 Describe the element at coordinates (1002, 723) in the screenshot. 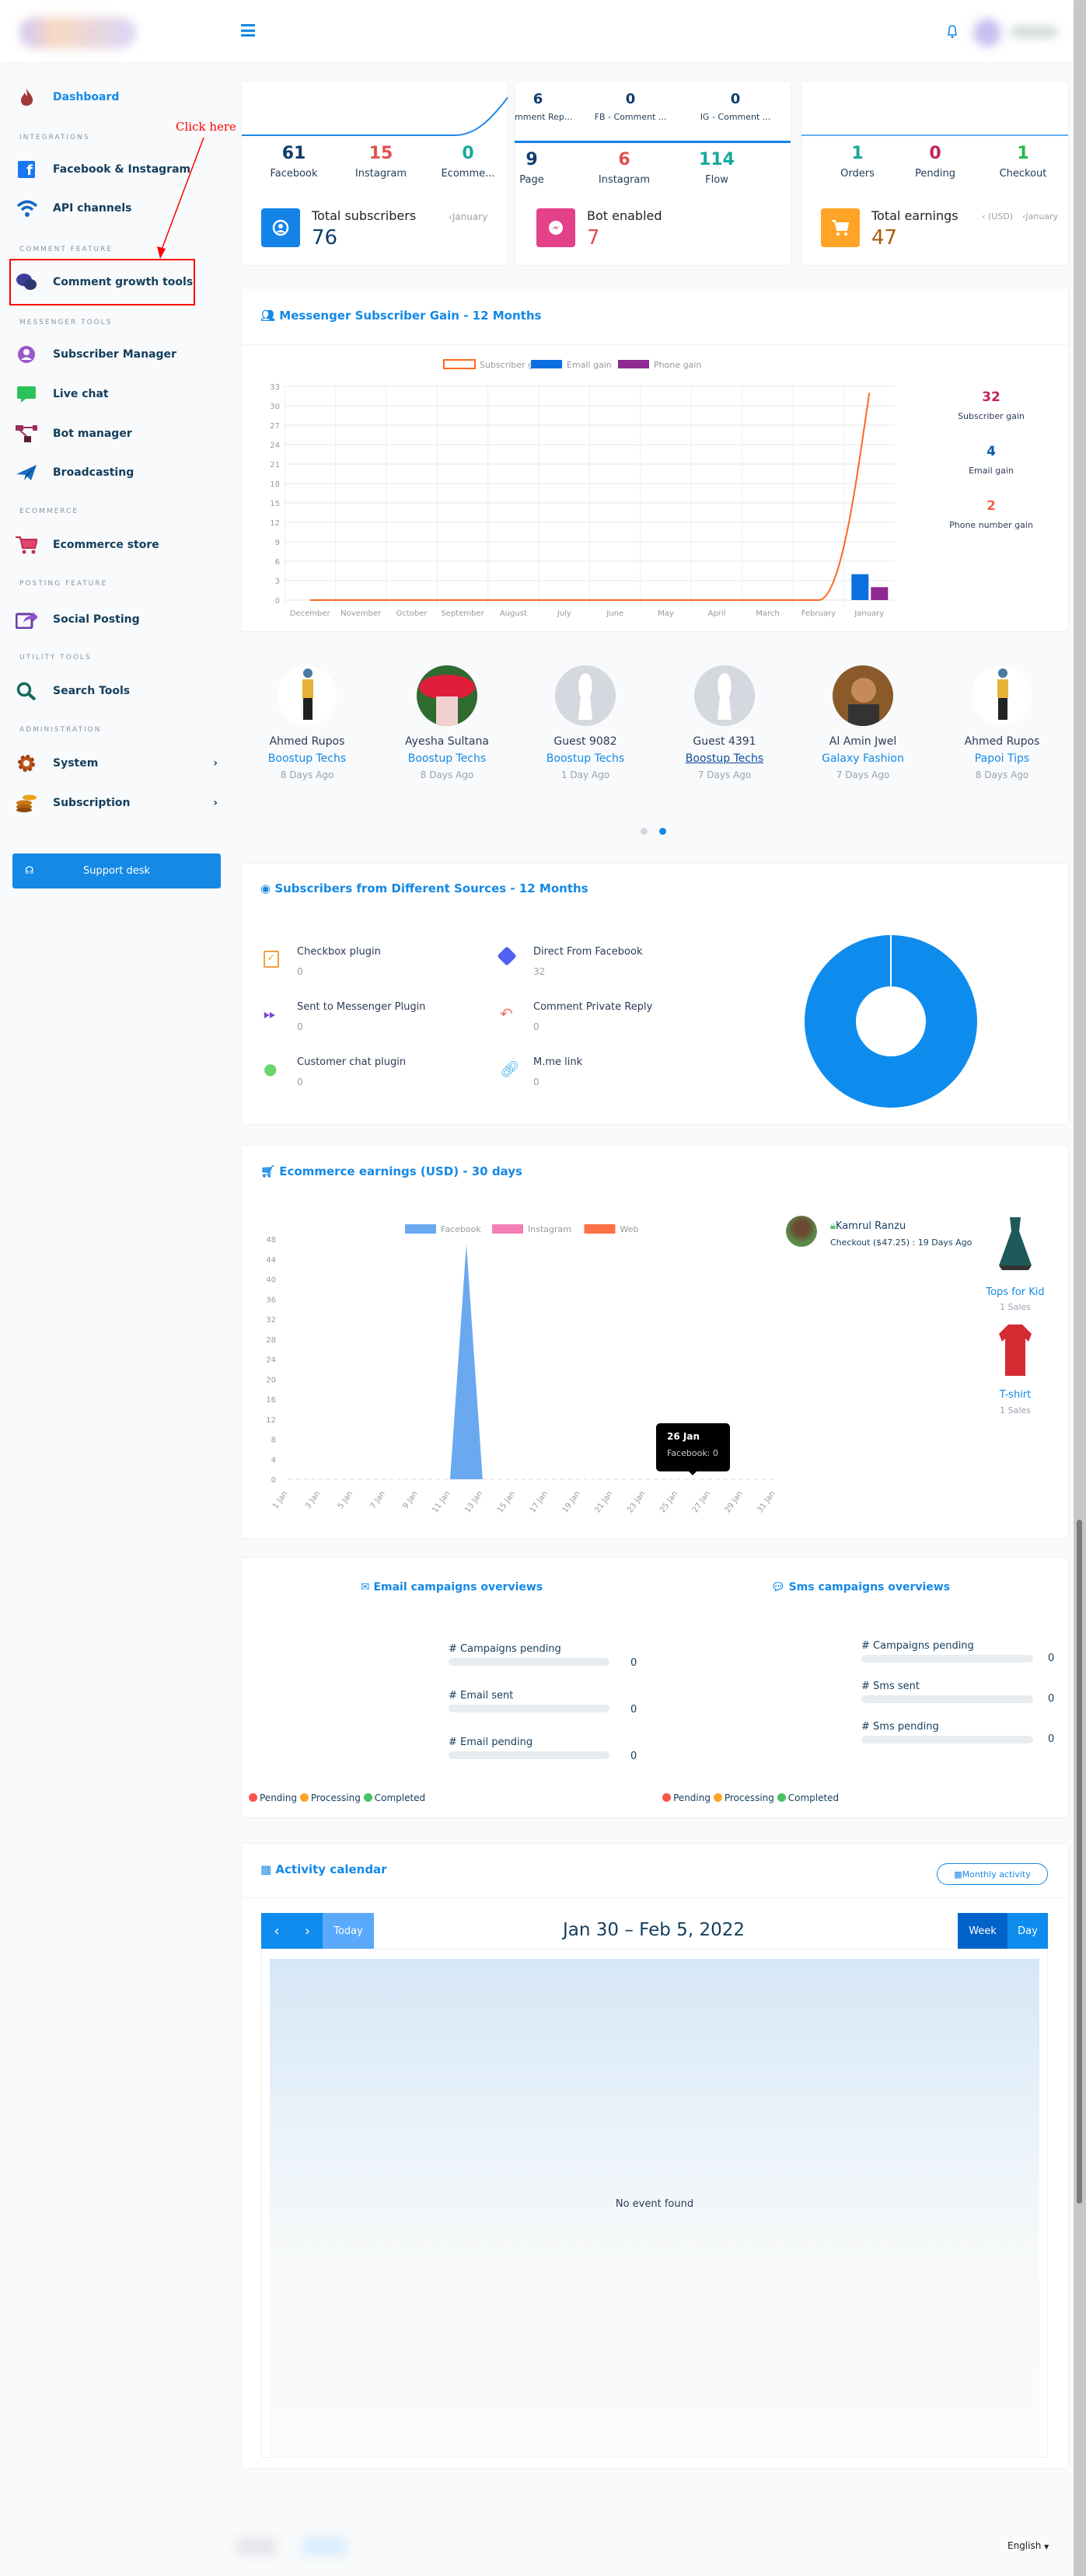

I see `subscriber-card: Ahmed Rupos Papoi Tips 8 Days Ago` at that location.